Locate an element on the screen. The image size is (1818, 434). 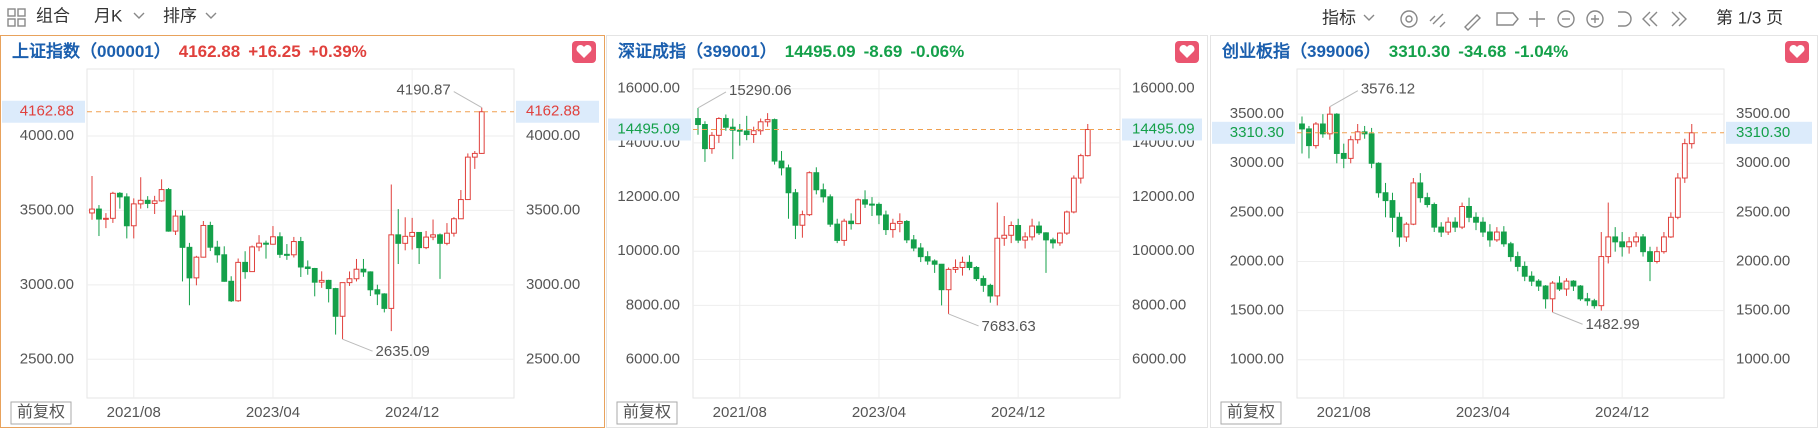
combine-button: 组合 is located at coordinates (53, 15).